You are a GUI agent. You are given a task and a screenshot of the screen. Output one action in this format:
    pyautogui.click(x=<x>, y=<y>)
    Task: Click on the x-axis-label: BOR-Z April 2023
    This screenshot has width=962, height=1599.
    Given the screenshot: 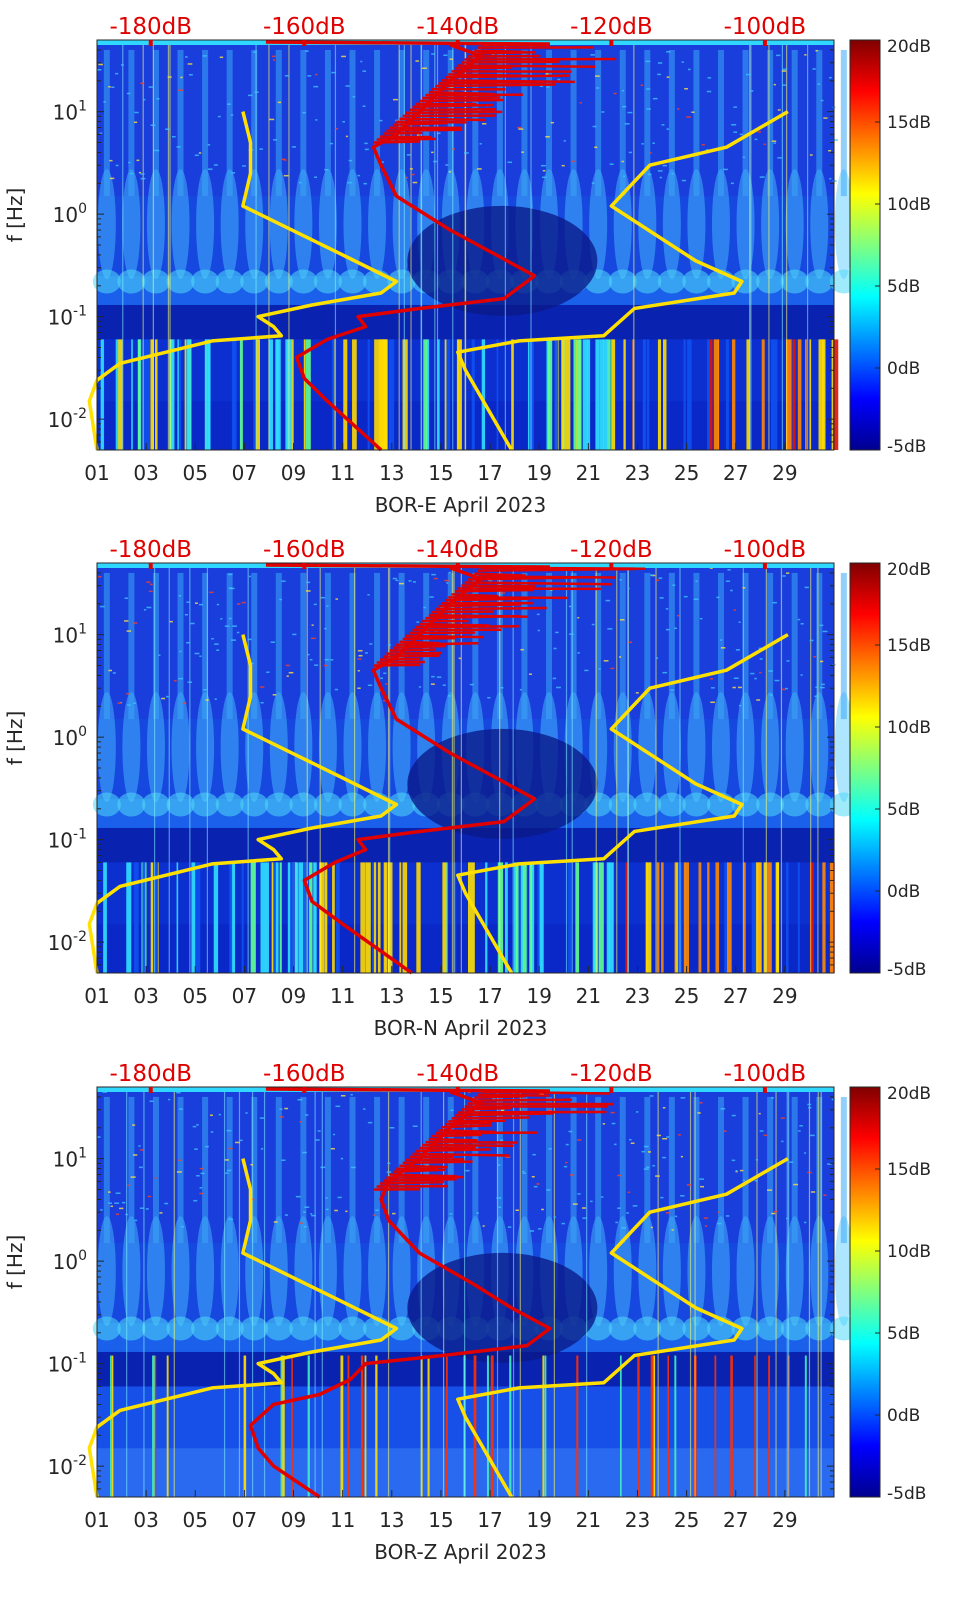 What is the action you would take?
    pyautogui.click(x=460, y=1552)
    